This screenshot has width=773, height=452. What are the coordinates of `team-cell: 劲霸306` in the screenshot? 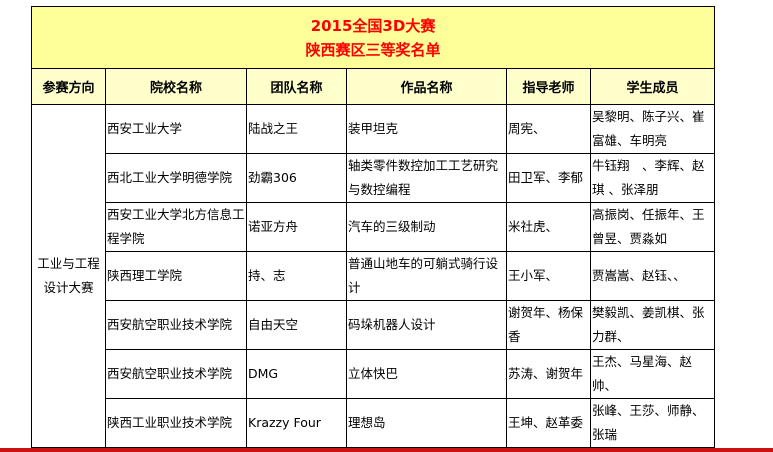 It's located at (296, 178).